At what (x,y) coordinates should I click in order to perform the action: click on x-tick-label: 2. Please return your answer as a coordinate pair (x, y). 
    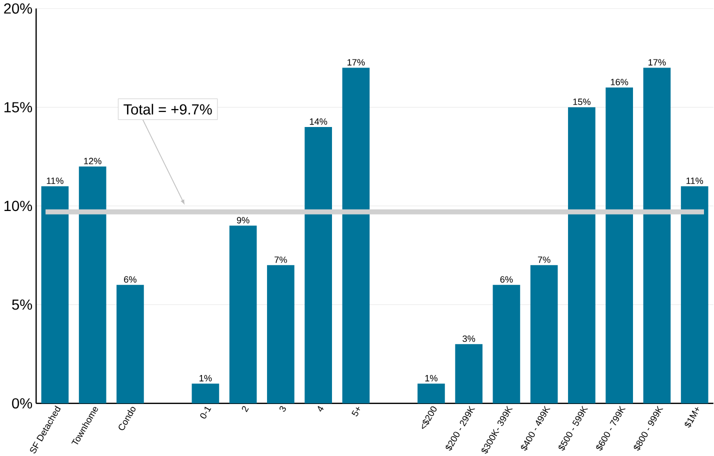
    Looking at the image, I should click on (245, 409).